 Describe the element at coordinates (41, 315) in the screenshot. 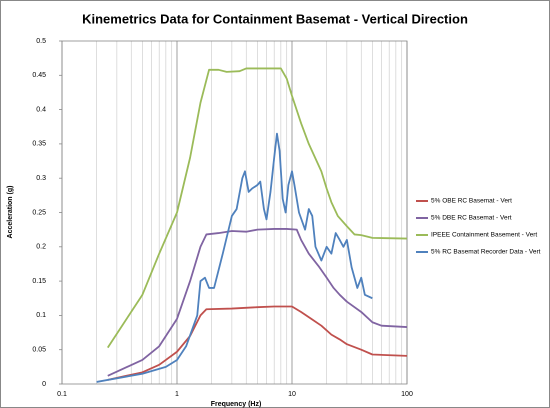

I see `y-tick-label: 0.1` at that location.